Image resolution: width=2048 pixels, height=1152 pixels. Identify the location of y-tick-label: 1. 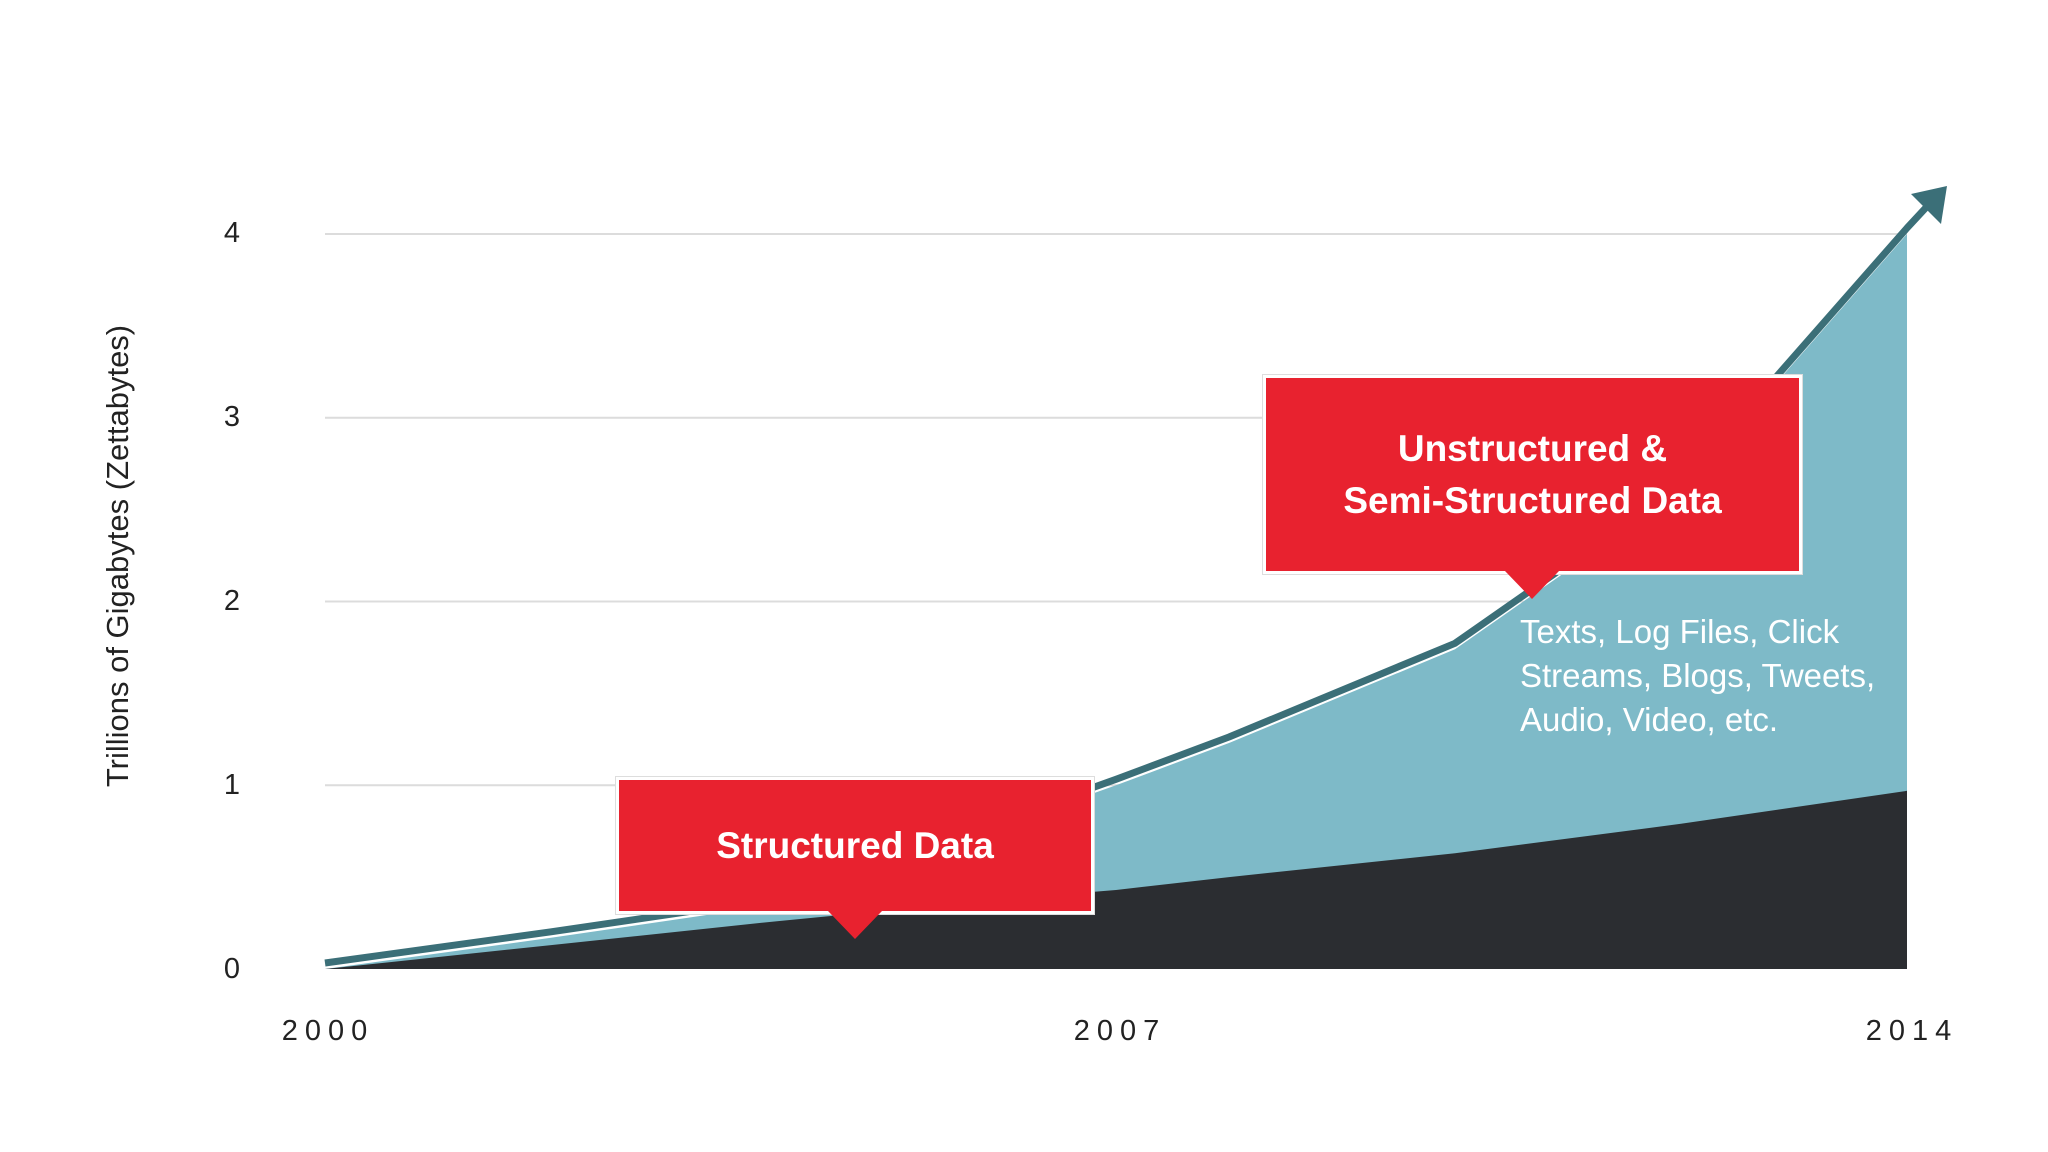
(231, 785).